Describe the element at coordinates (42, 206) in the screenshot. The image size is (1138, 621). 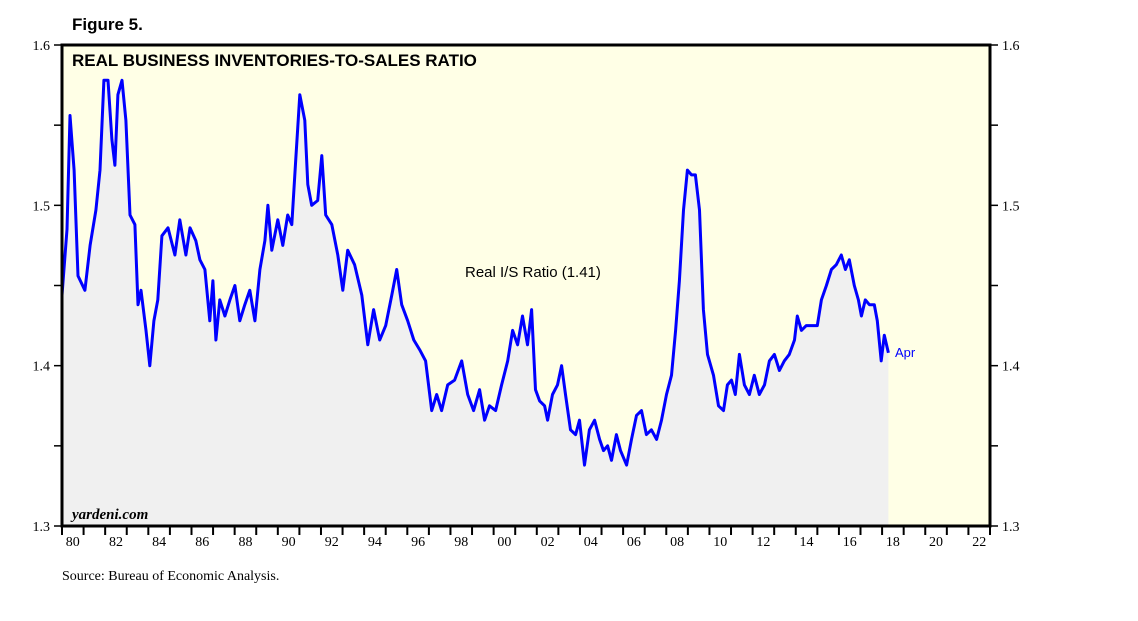
I see `y-tick-label-left: 1.5` at that location.